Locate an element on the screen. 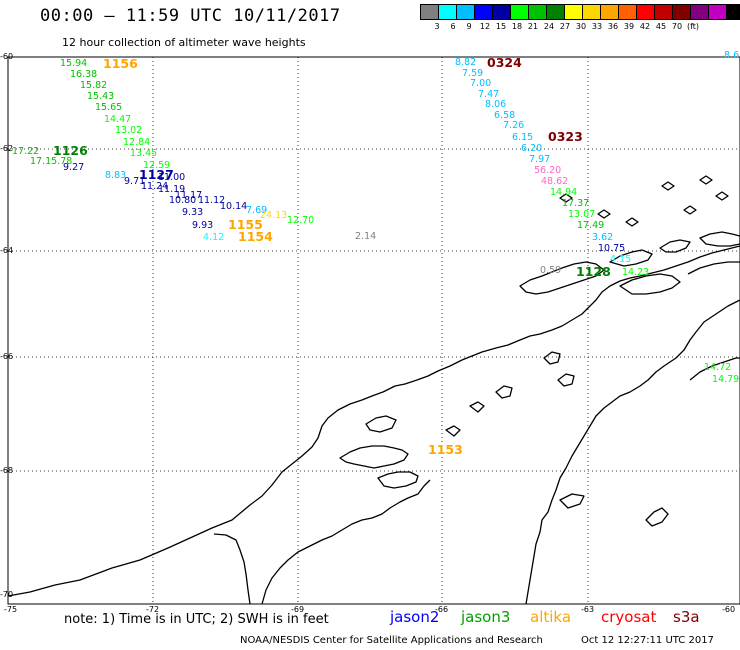 The width and height of the screenshot is (740, 650). pass-time-label: 1156 is located at coordinates (120, 63).